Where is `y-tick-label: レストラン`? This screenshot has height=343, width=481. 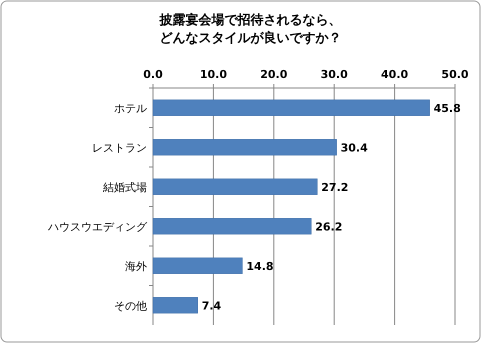
y-tick-label: レストラン is located at coordinates (119, 147).